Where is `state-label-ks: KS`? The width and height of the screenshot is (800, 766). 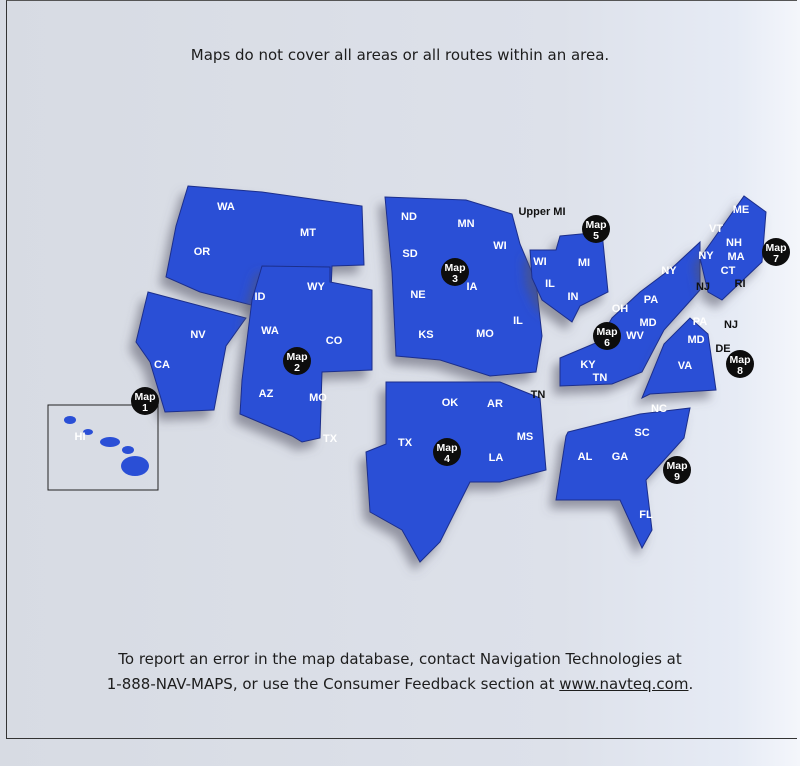 state-label-ks: KS is located at coordinates (425, 335).